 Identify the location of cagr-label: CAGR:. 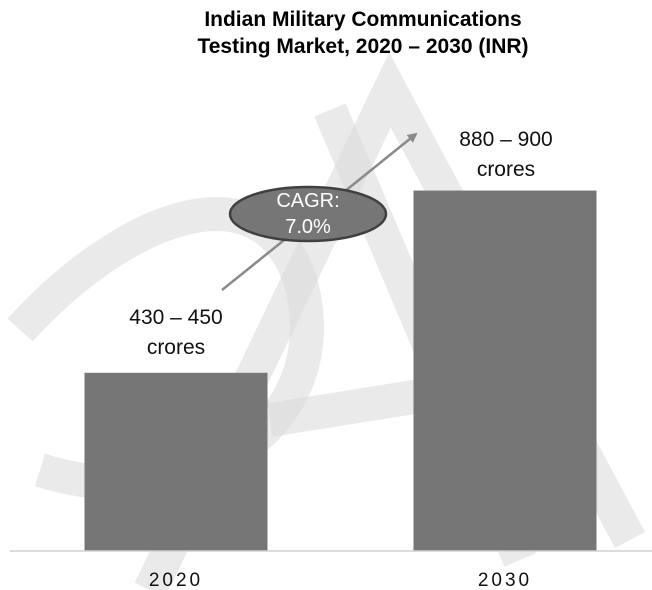
(307, 201).